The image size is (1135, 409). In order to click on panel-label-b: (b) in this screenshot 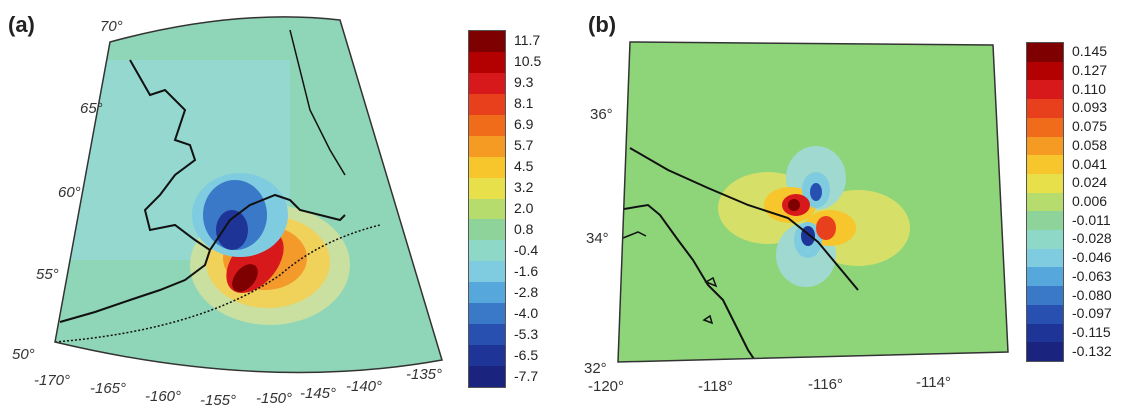, I will do `click(602, 24)`.